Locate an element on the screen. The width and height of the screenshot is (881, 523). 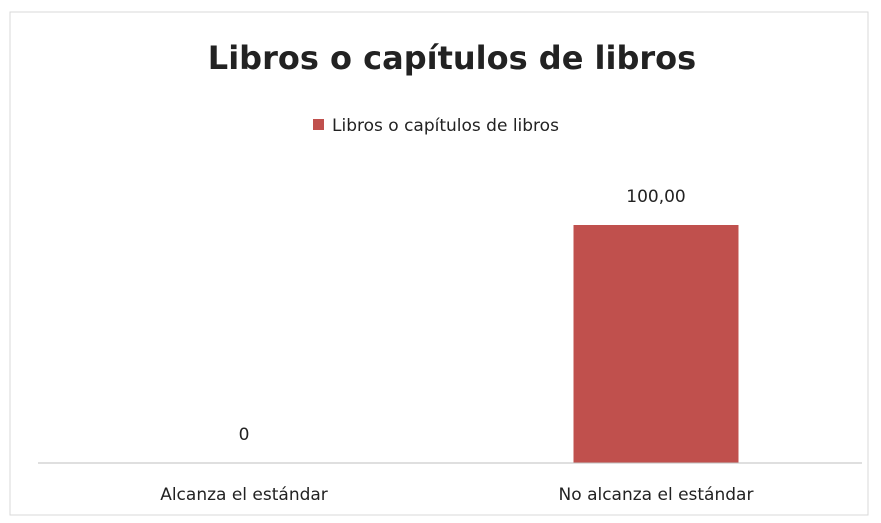
data-label: 100,00 is located at coordinates (655, 197).